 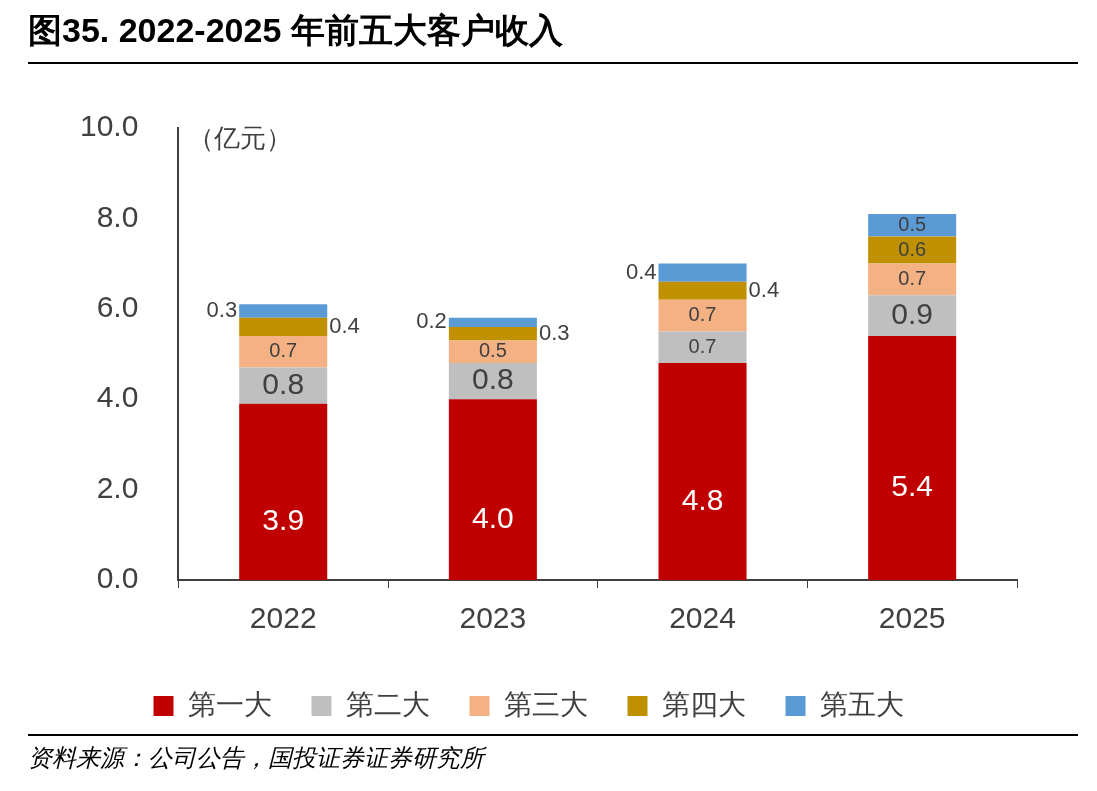 What do you see at coordinates (861, 704) in the screenshot?
I see `legend-label: 第五大` at bounding box center [861, 704].